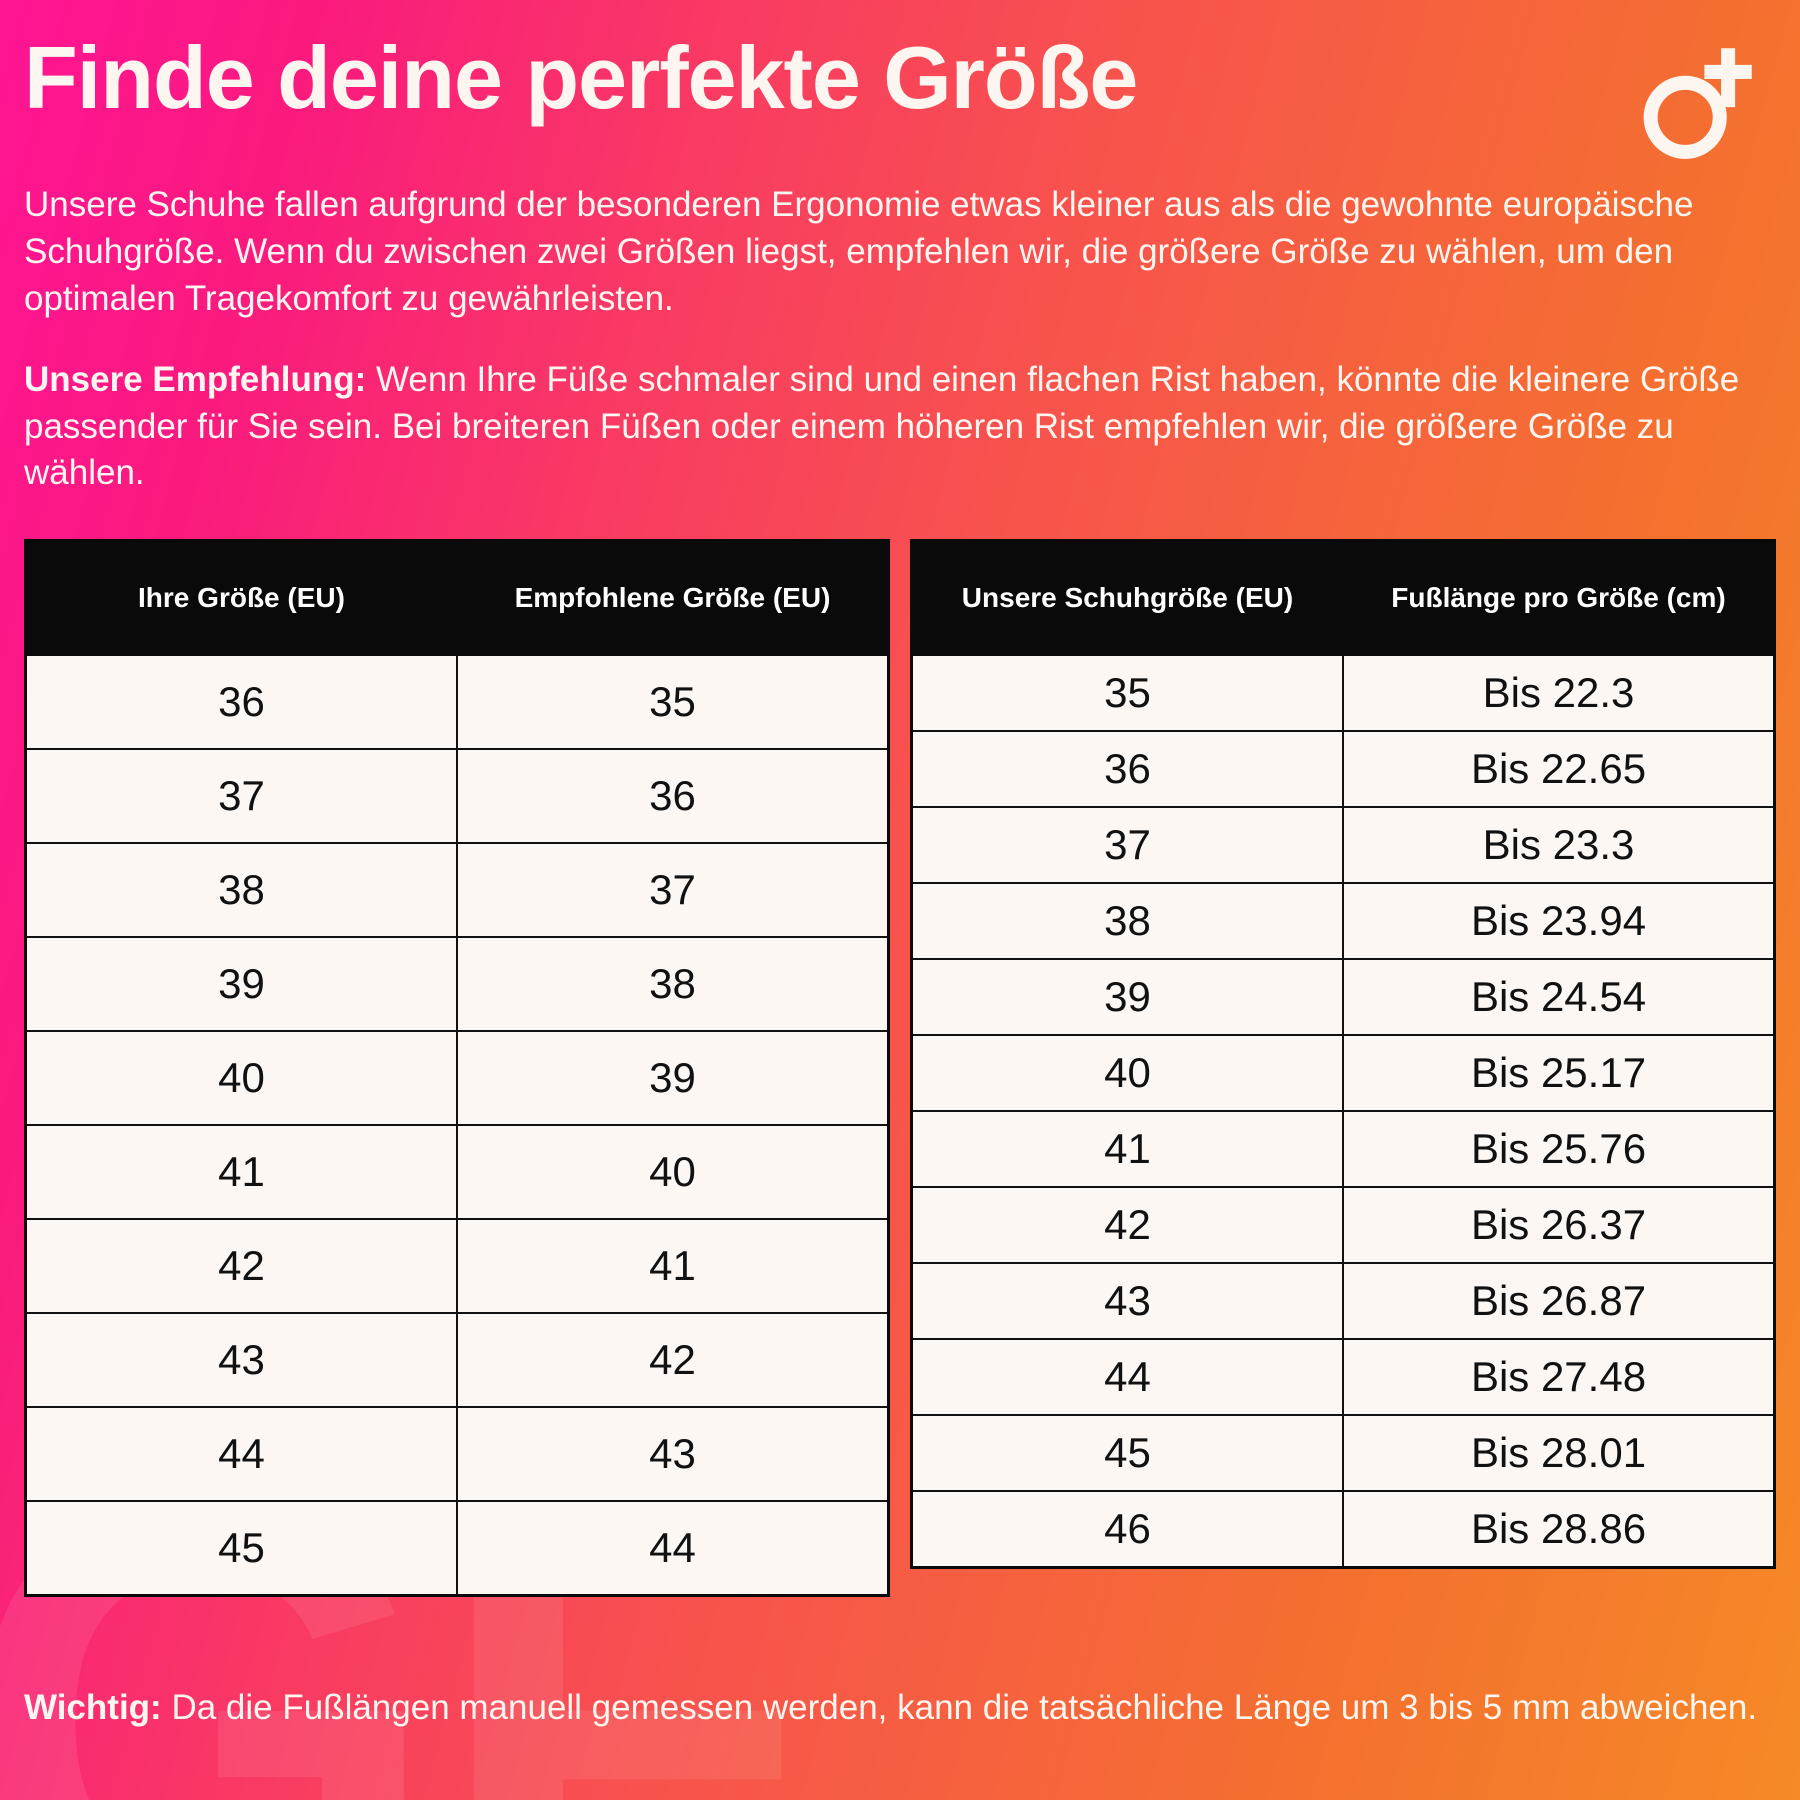 This screenshot has width=1800, height=1800. Describe the element at coordinates (1559, 1149) in the screenshot. I see `table-cell: Bis 25.76` at that location.